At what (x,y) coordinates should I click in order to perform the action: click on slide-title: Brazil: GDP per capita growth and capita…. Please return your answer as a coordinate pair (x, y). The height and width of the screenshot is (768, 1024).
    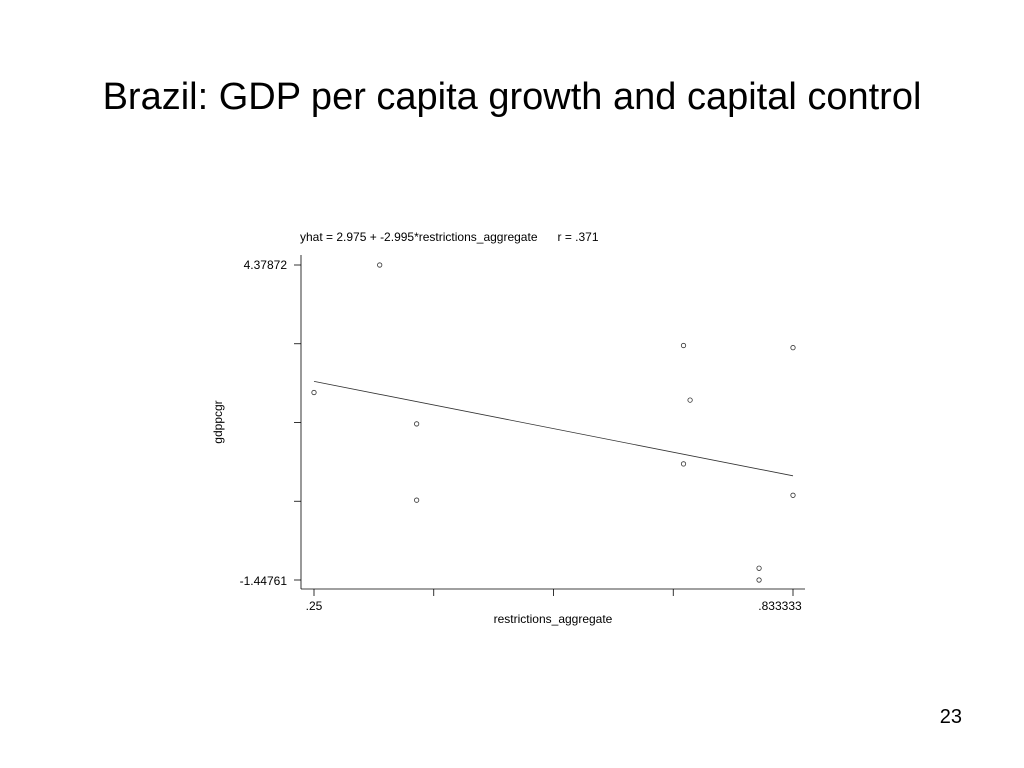
    Looking at the image, I should click on (512, 97).